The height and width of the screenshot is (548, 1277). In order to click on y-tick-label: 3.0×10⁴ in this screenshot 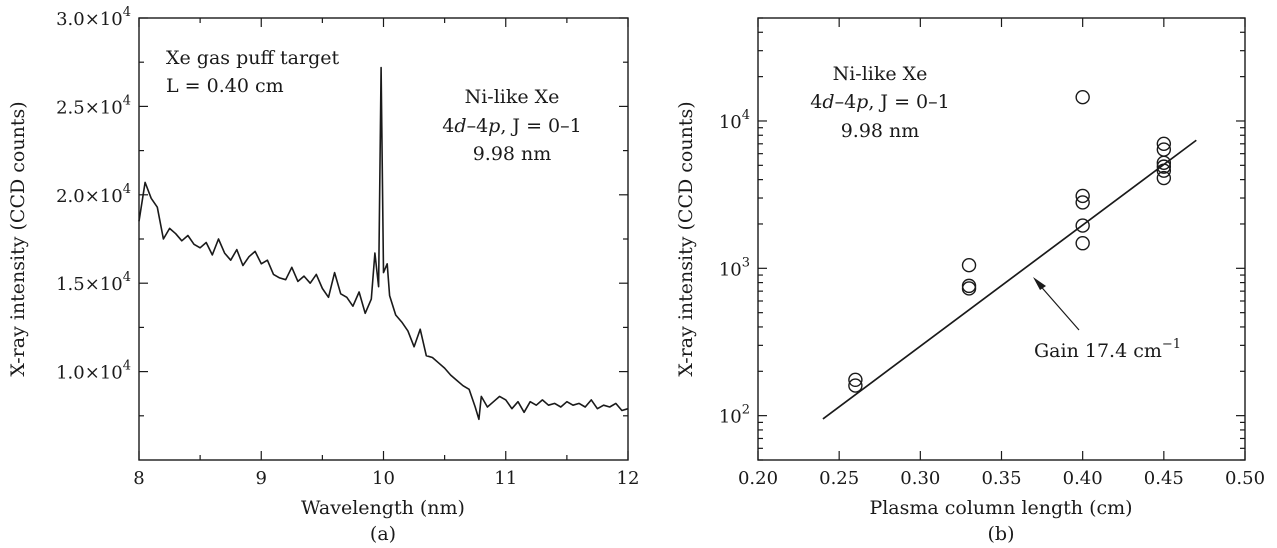, I will do `click(93, 17)`.